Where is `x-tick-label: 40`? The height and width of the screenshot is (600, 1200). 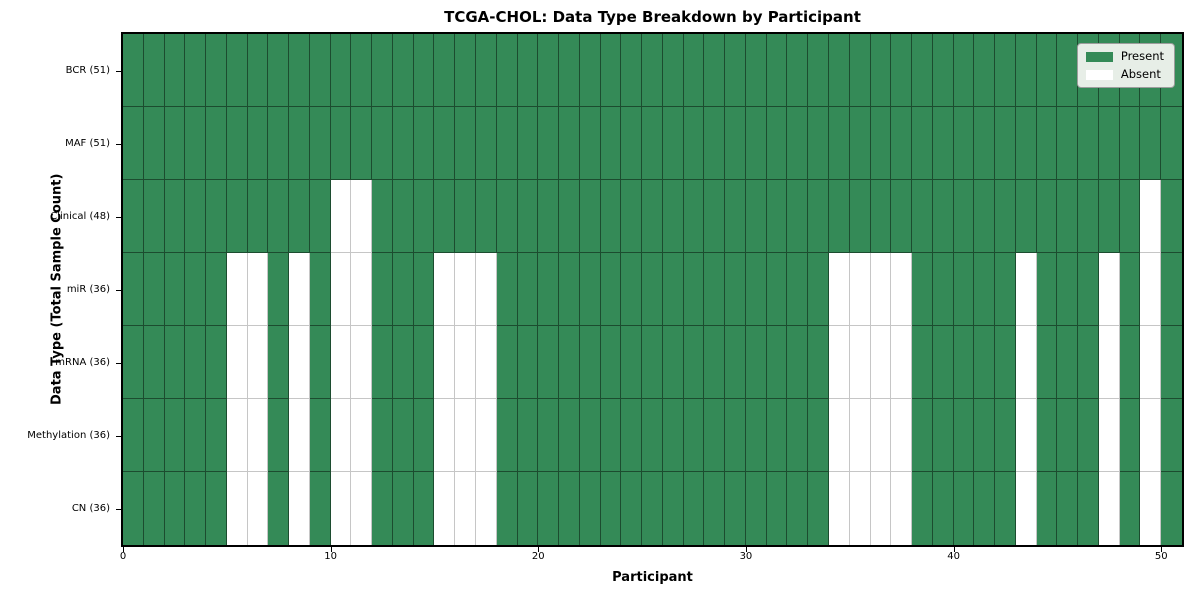 x-tick-label: 40 is located at coordinates (953, 556).